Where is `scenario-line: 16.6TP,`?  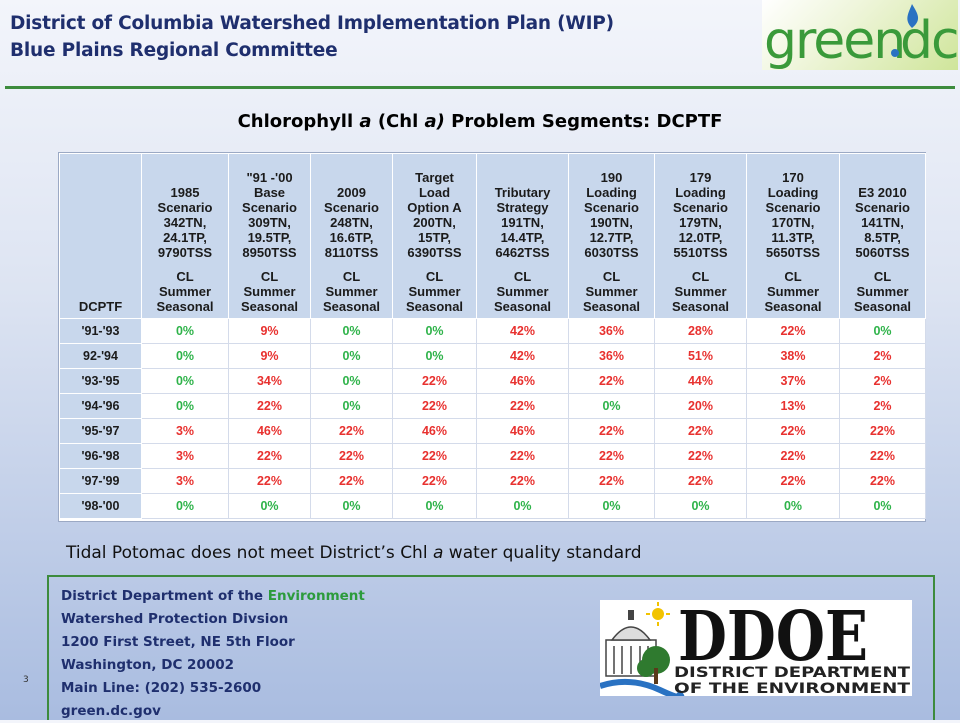
scenario-line: 16.6TP, is located at coordinates (351, 237).